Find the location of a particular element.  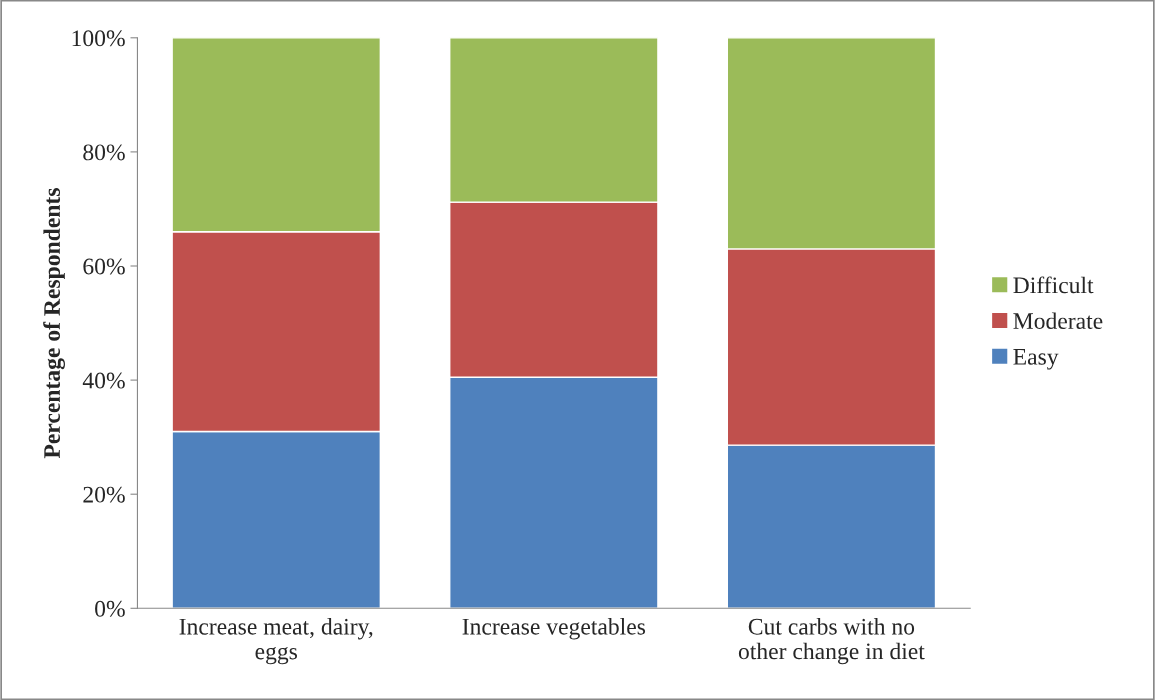

legend-label: Easy is located at coordinates (1036, 359).